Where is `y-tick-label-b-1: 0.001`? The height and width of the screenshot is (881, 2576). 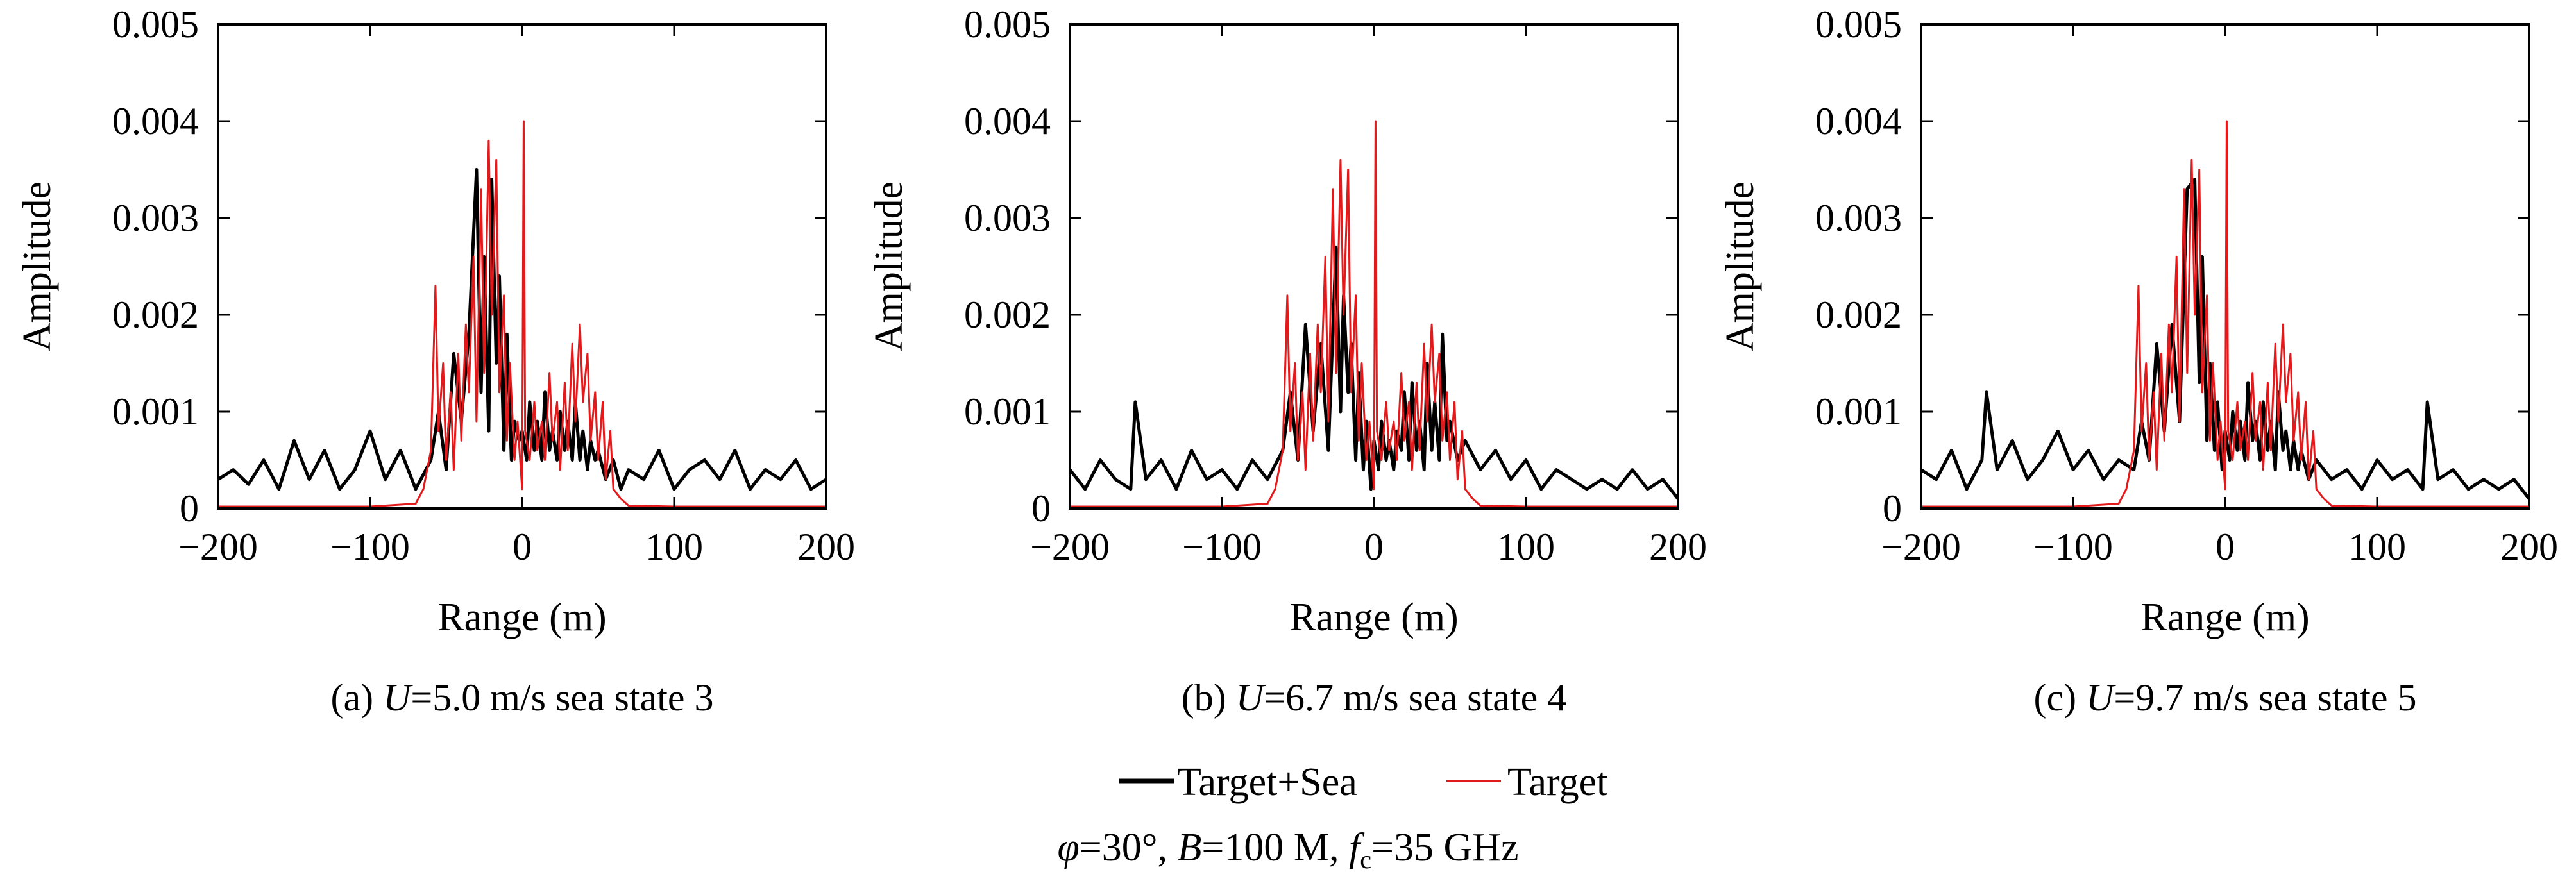
y-tick-label-b-1: 0.001 is located at coordinates (1007, 411).